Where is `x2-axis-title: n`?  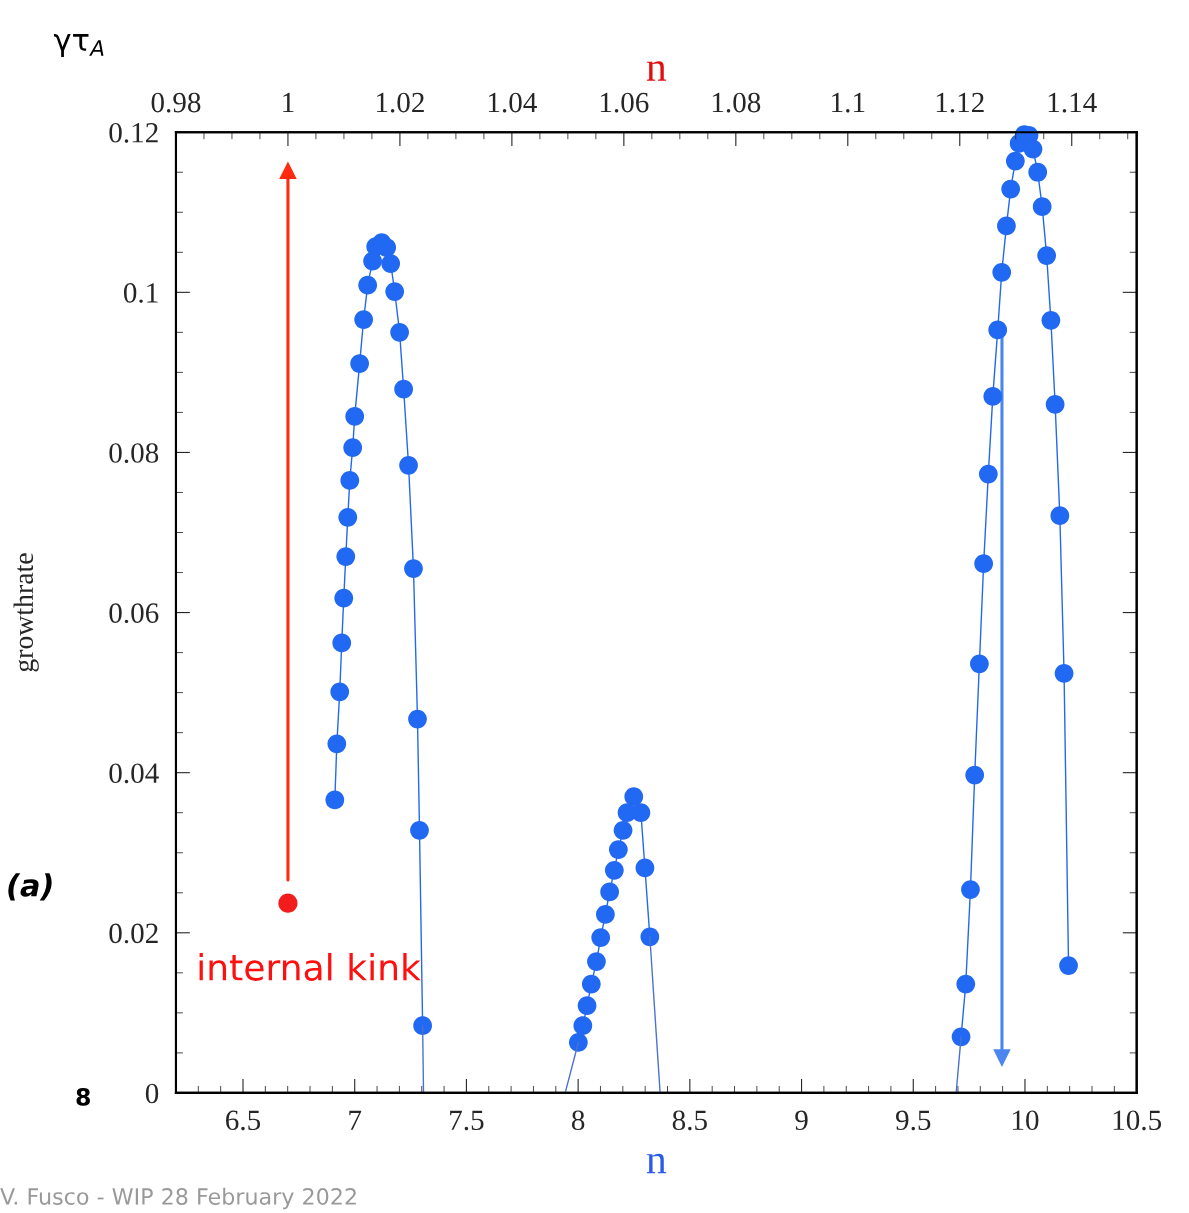 x2-axis-title: n is located at coordinates (656, 71).